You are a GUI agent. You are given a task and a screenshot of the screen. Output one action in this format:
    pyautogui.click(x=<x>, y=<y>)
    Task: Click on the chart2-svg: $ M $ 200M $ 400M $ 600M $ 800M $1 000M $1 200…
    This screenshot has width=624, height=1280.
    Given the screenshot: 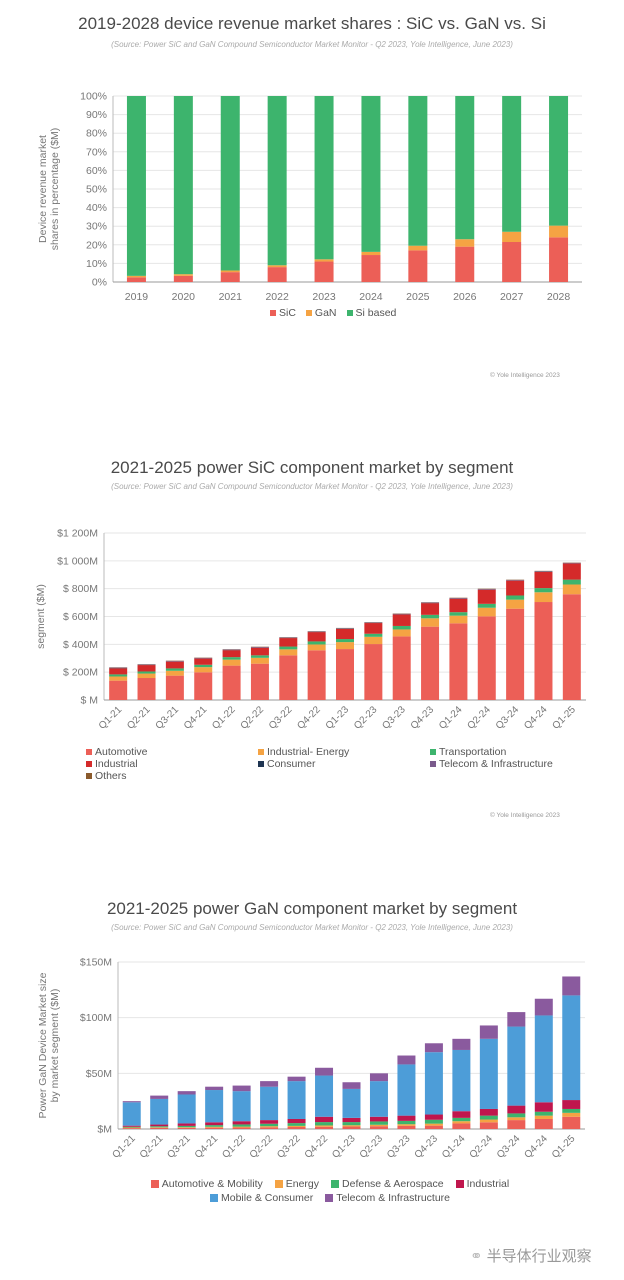 What is the action you would take?
    pyautogui.click(x=310, y=630)
    